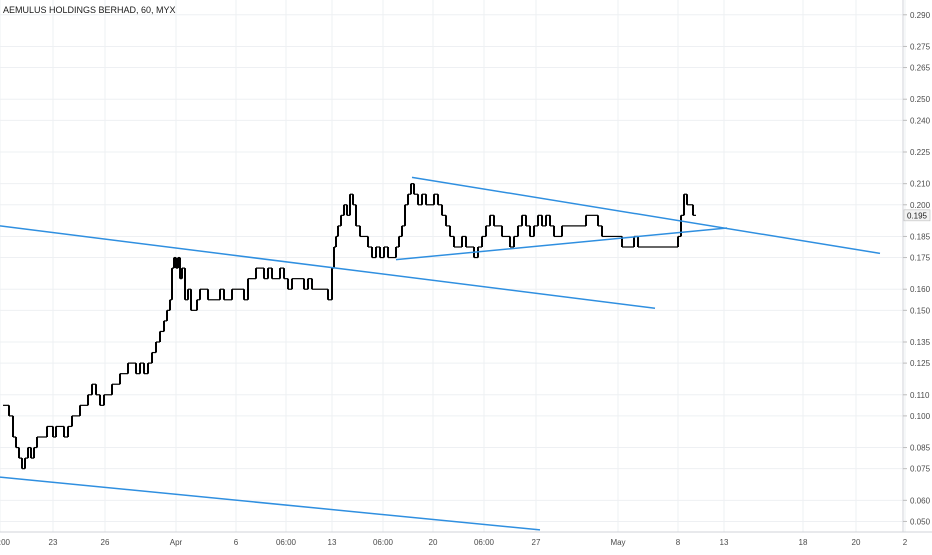  What do you see at coordinates (678, 542) in the screenshot?
I see `time-tick-label: 8` at bounding box center [678, 542].